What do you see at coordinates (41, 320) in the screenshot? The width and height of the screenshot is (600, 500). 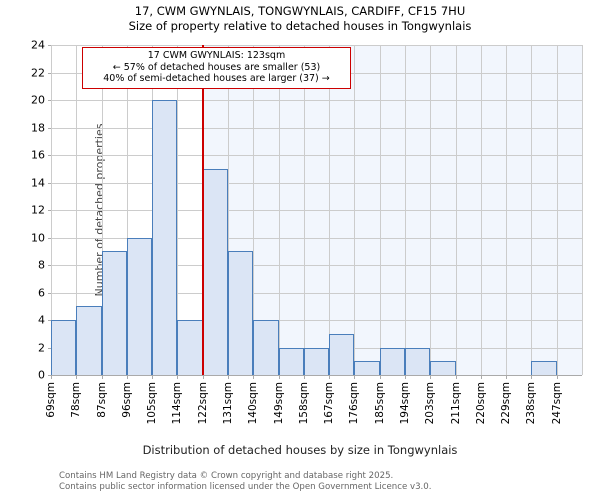 I see `y-tick-label: 4` at bounding box center [41, 320].